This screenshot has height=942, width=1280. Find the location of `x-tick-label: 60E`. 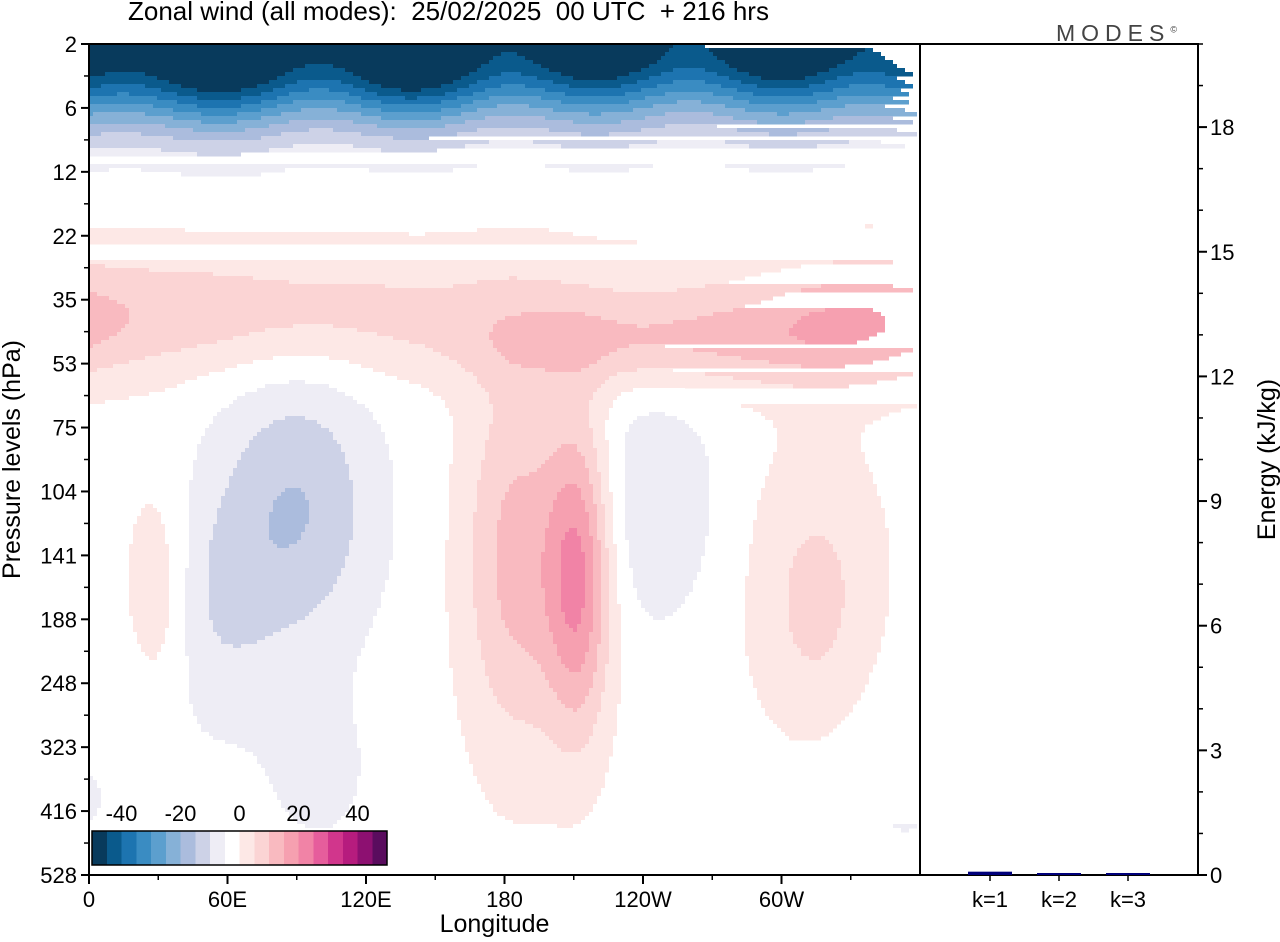

x-tick-label: 60E is located at coordinates (227, 899).